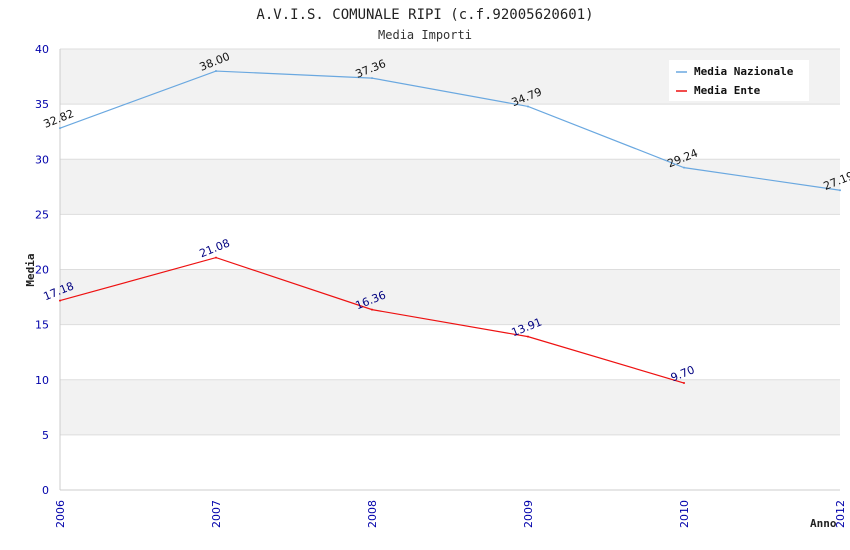 This screenshot has height=550, width=850. What do you see at coordinates (216, 514) in the screenshot?
I see `x-tick-label: 2007` at bounding box center [216, 514].